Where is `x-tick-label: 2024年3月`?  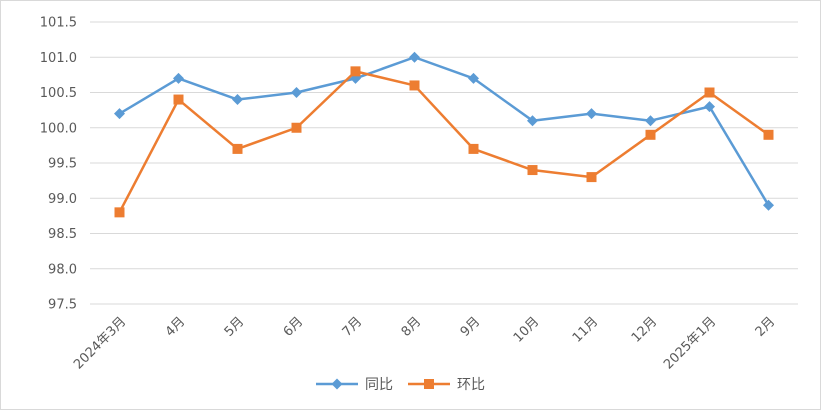 x-tick-label: 2024年3月 is located at coordinates (100, 343).